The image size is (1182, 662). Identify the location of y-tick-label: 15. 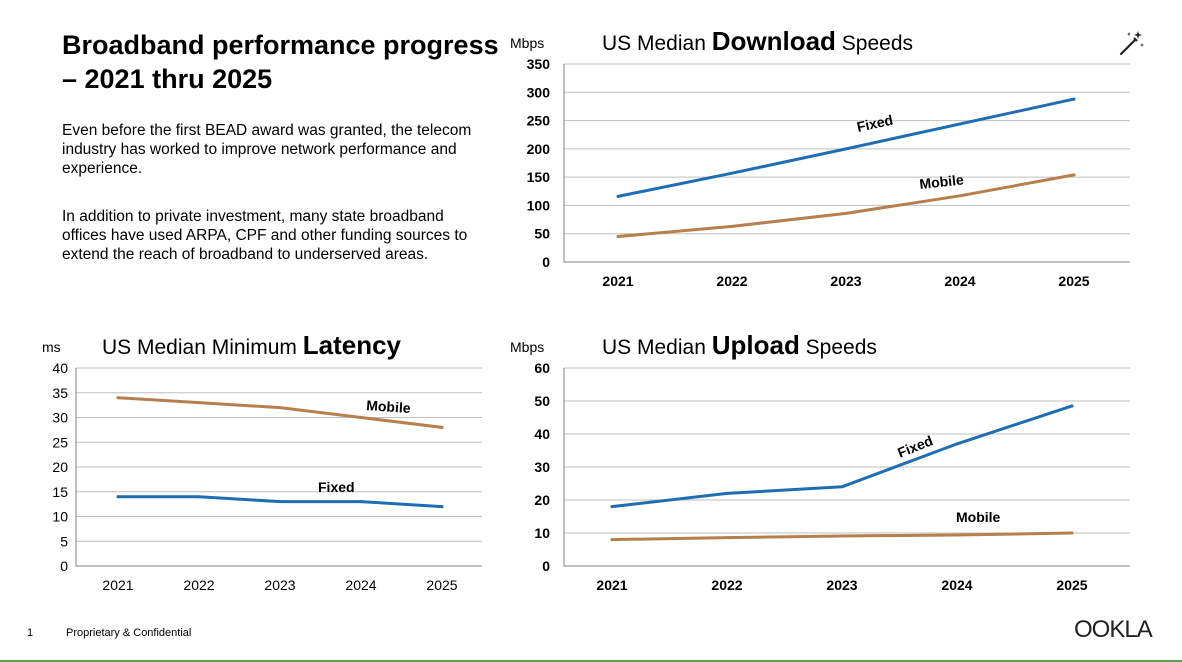
(60, 492).